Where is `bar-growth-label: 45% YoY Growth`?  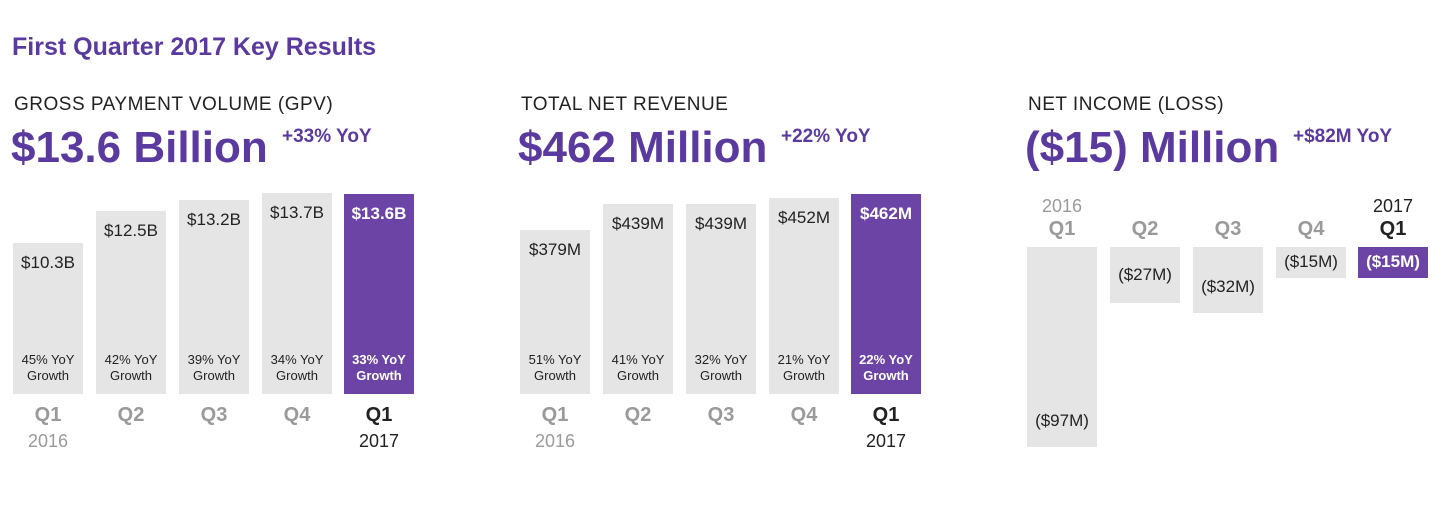 bar-growth-label: 45% YoY Growth is located at coordinates (48, 368).